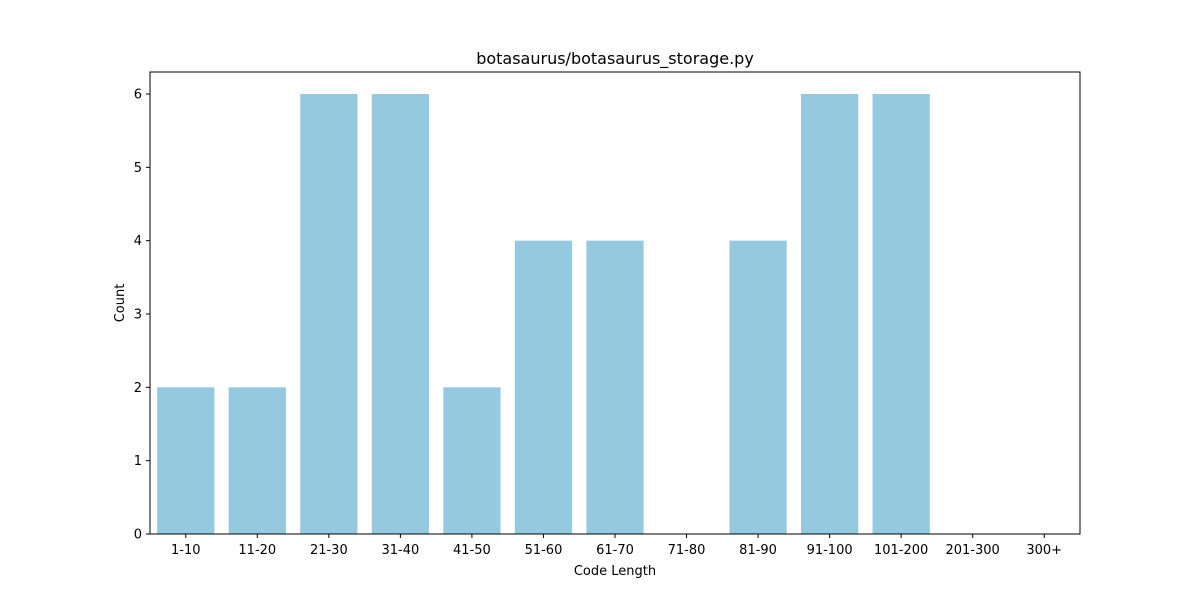 The height and width of the screenshot is (604, 1200). Describe the element at coordinates (120, 303) in the screenshot. I see `y-axis-label: Count` at that location.